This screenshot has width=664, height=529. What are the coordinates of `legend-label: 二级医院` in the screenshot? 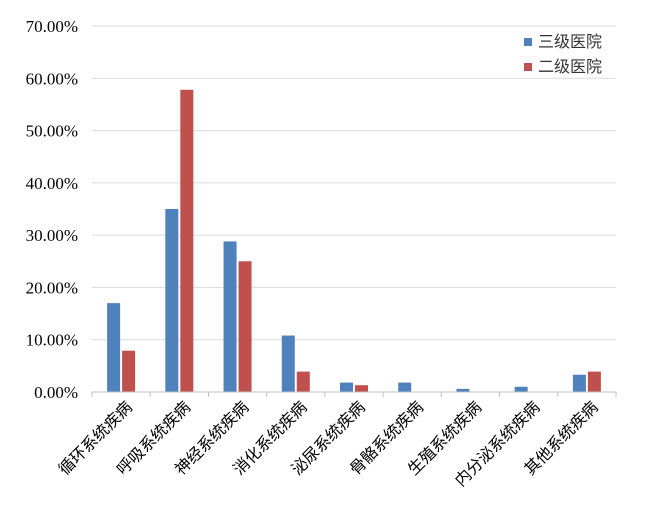 It's located at (570, 66).